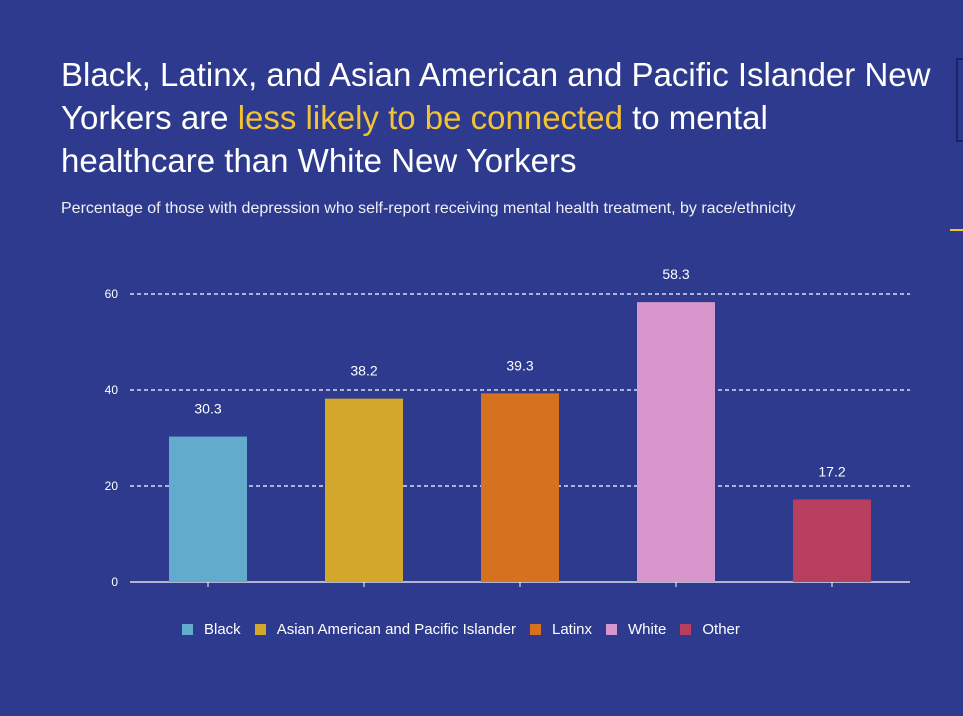 This screenshot has height=716, width=963. What do you see at coordinates (430, 117) in the screenshot?
I see `title-highlight: less likely to be connected` at bounding box center [430, 117].